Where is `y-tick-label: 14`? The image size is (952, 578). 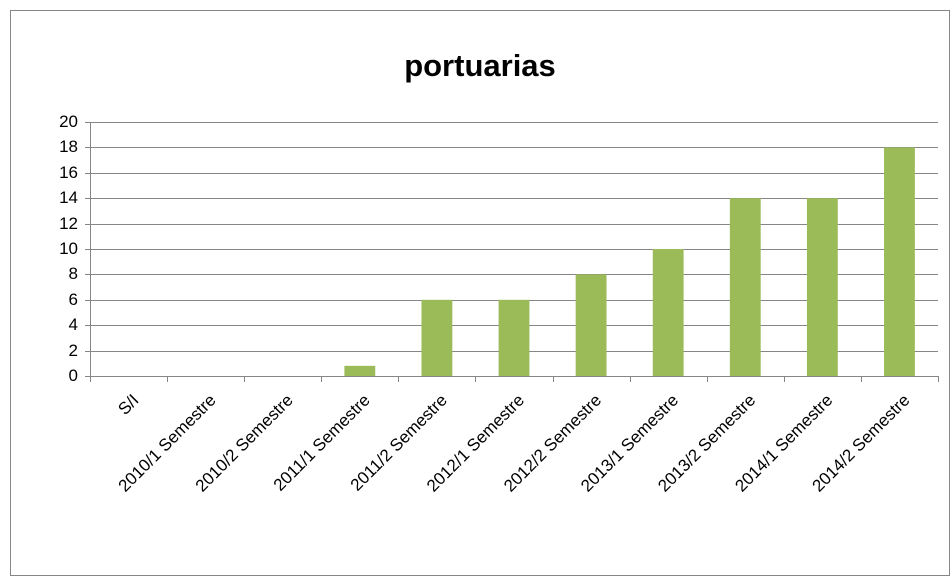
y-tick-label: 14 is located at coordinates (68, 197).